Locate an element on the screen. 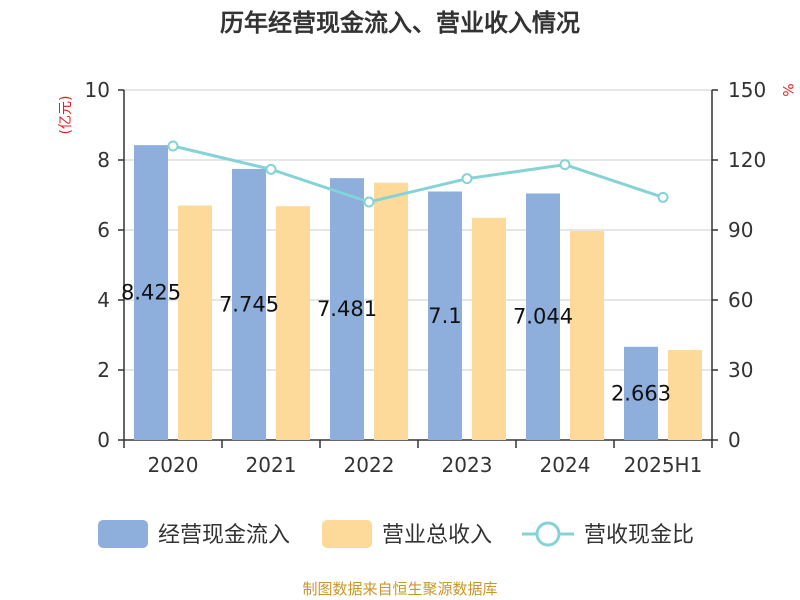 The width and height of the screenshot is (800, 600). right-axis-ticks: 0 30 60 90 120 150 is located at coordinates (739, 265).